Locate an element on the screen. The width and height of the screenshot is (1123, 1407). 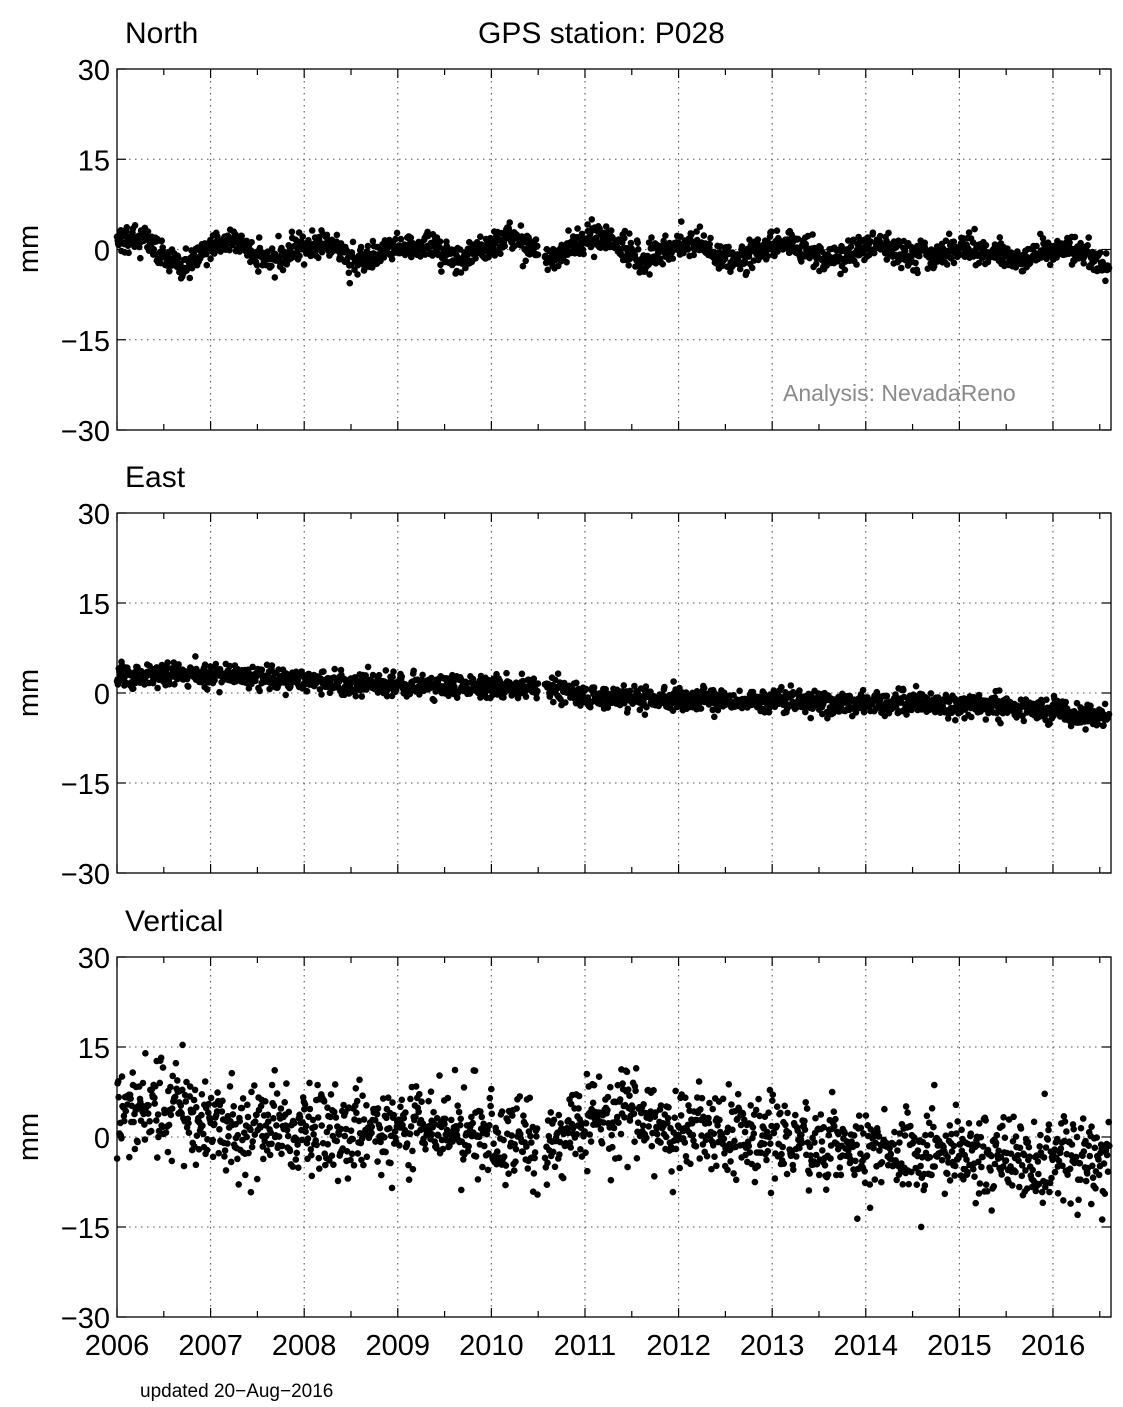
north-ytick-label: −15 is located at coordinates (85, 342).